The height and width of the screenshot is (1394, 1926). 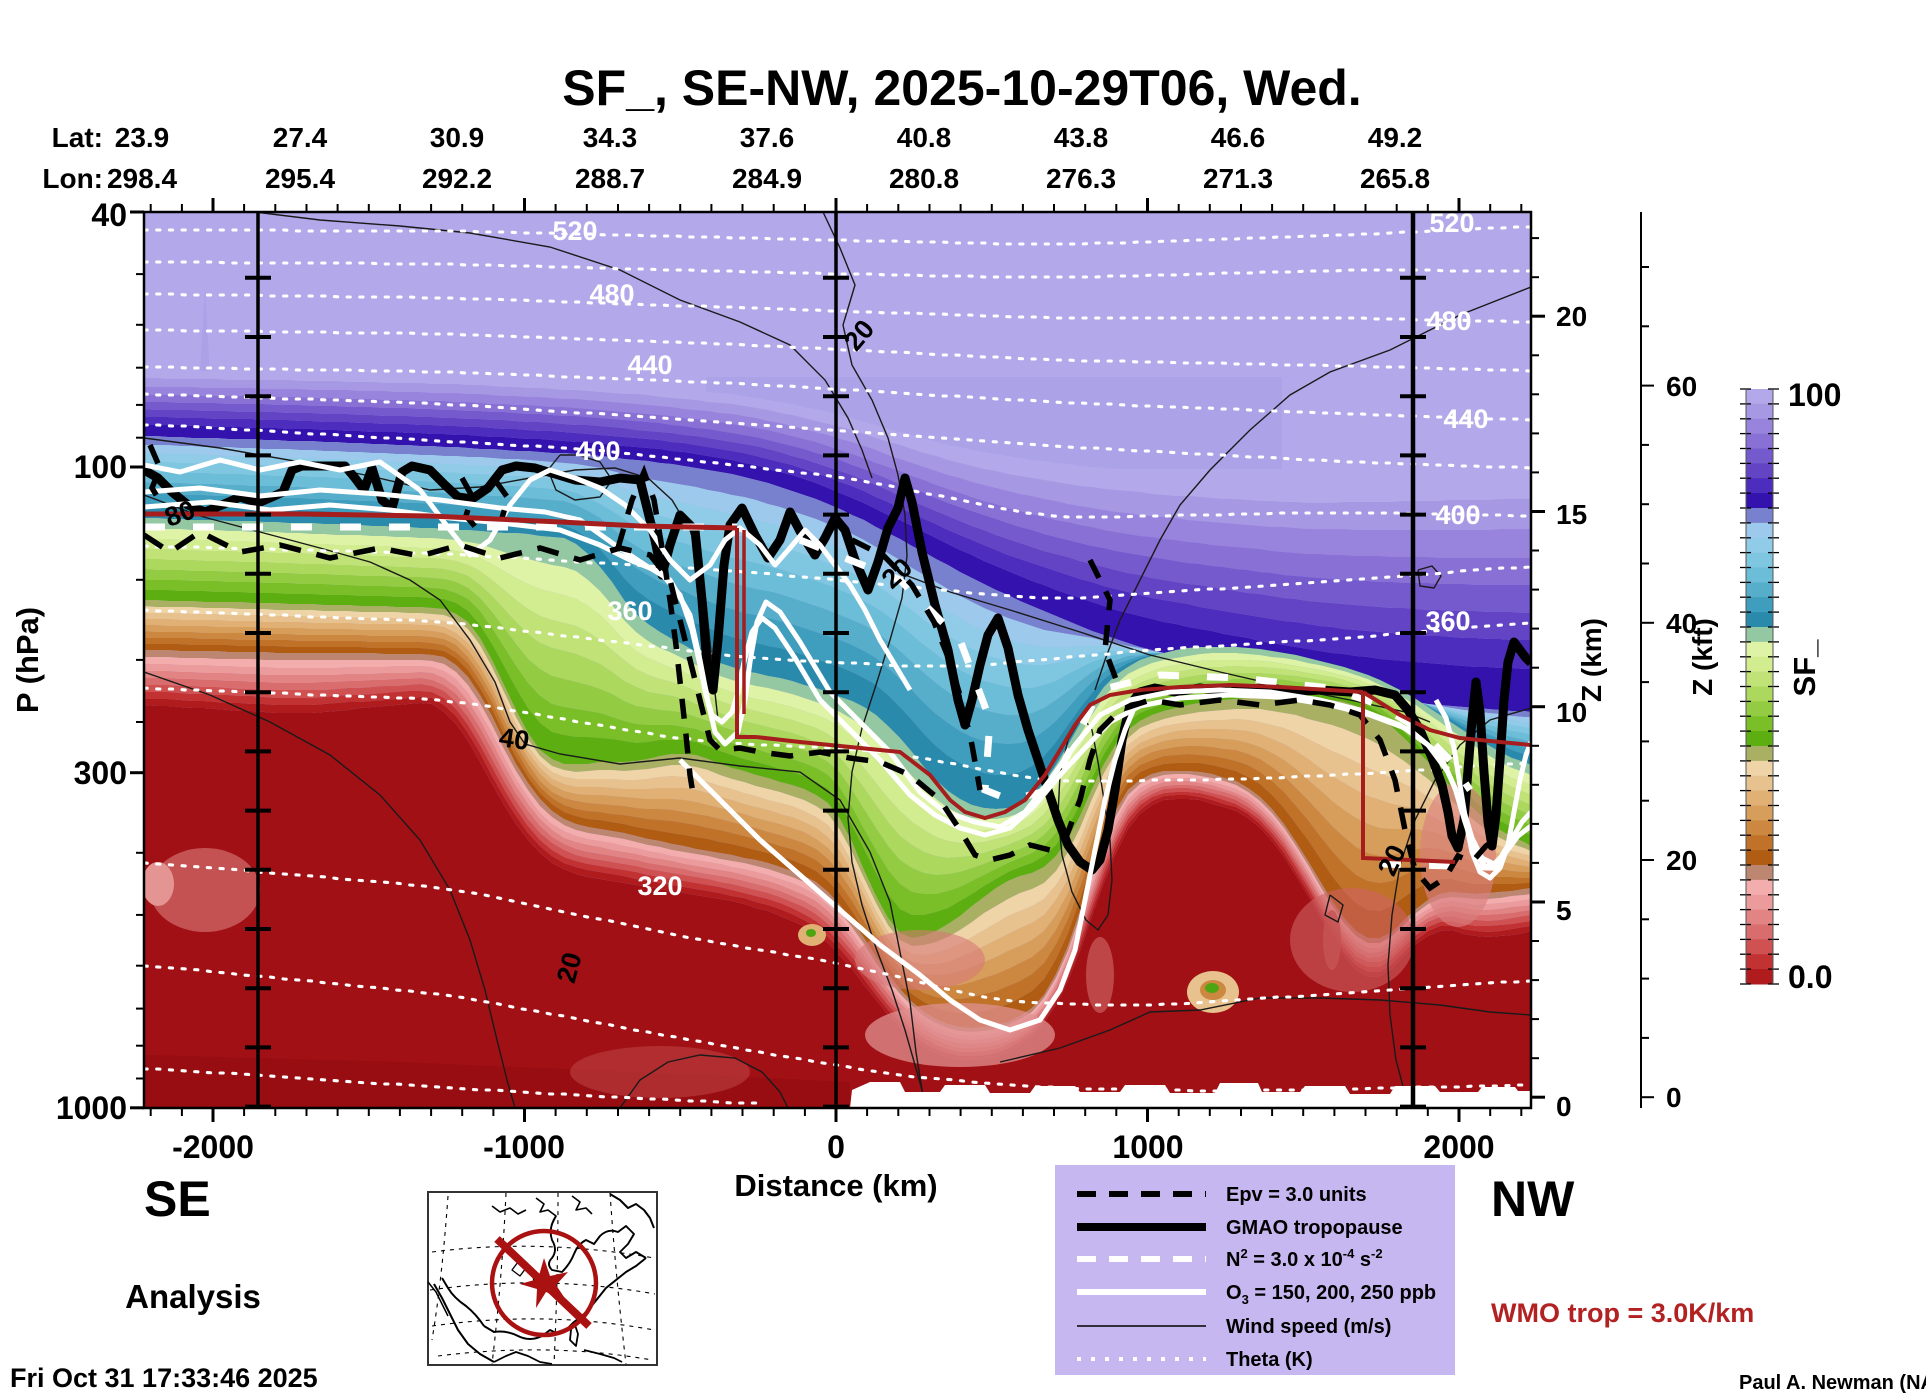 What do you see at coordinates (1331, 1294) in the screenshot?
I see `svg-text: O3 = 150, 200, 250 ppb` at bounding box center [1331, 1294].